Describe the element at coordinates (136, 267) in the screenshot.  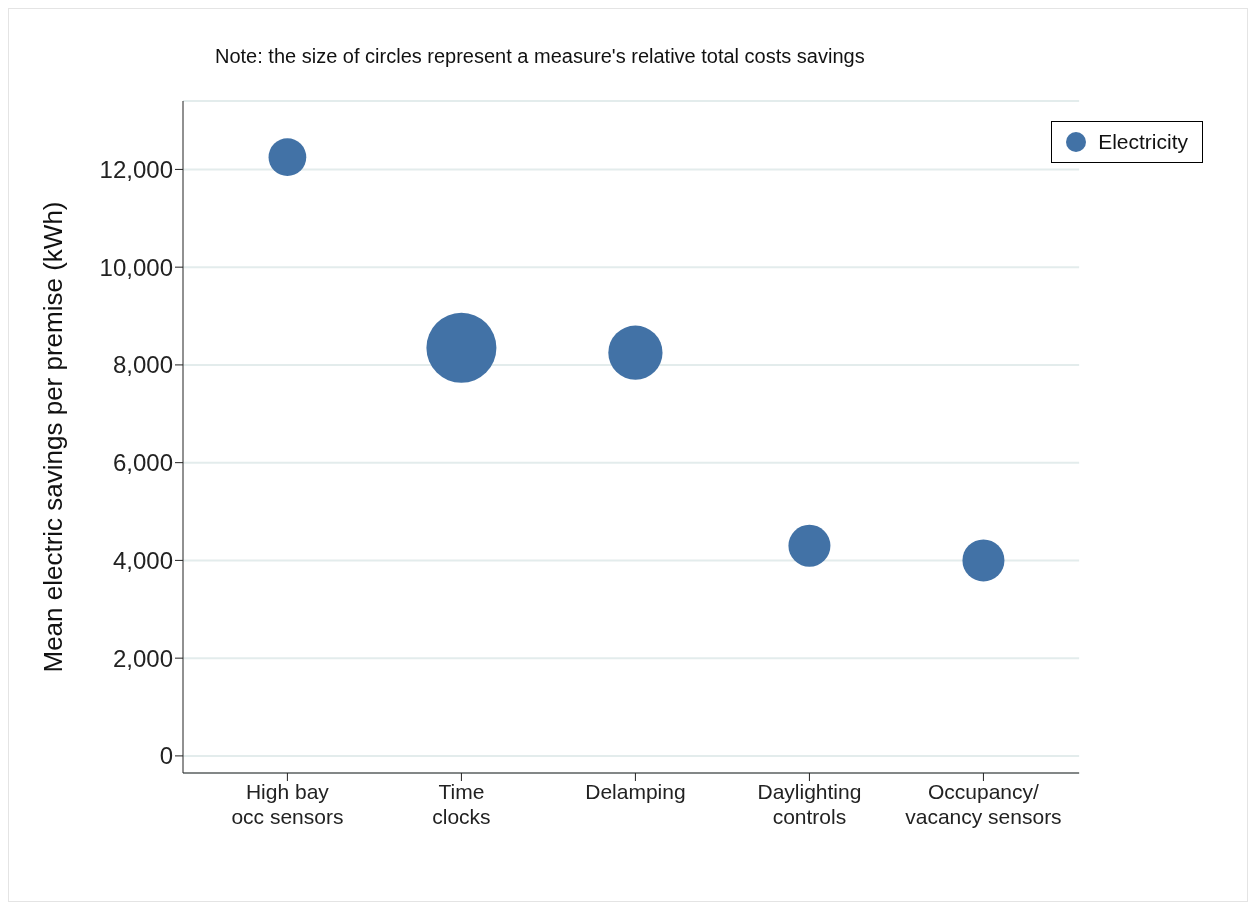
I see `y-tick-label: 10,000` at that location.